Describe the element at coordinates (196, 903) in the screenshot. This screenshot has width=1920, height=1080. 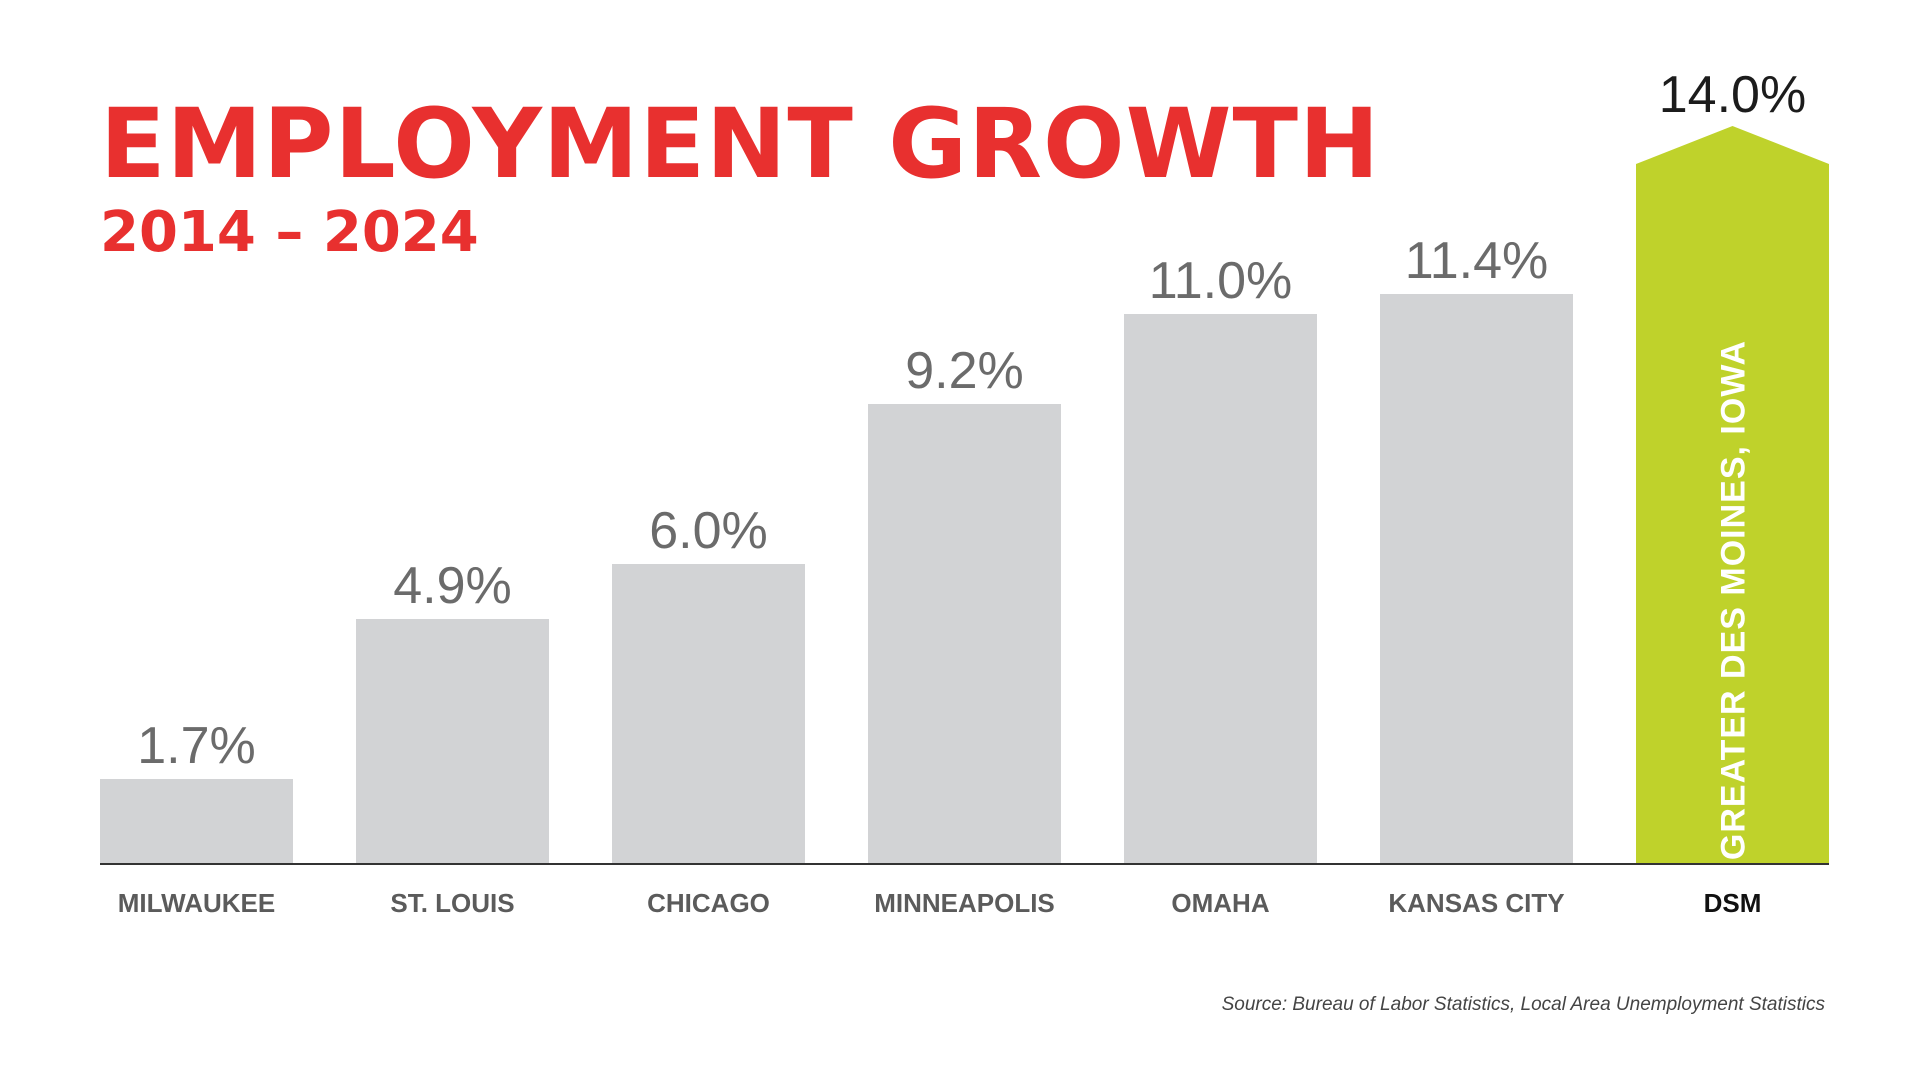
I see `category-label-milwaukee: MILWAUKEE` at that location.